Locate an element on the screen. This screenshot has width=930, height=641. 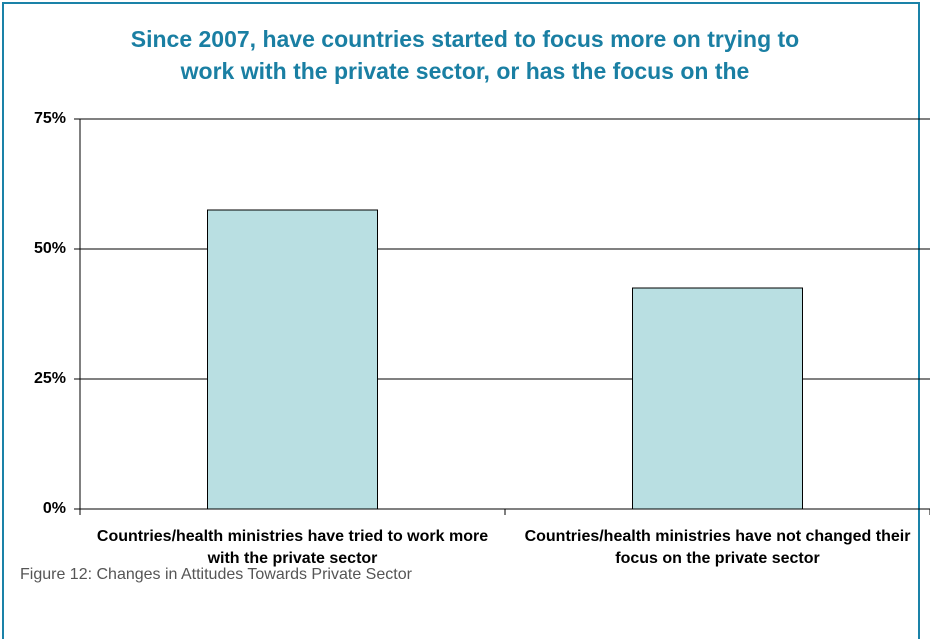
y-tick-label: 50% is located at coordinates (50, 248).